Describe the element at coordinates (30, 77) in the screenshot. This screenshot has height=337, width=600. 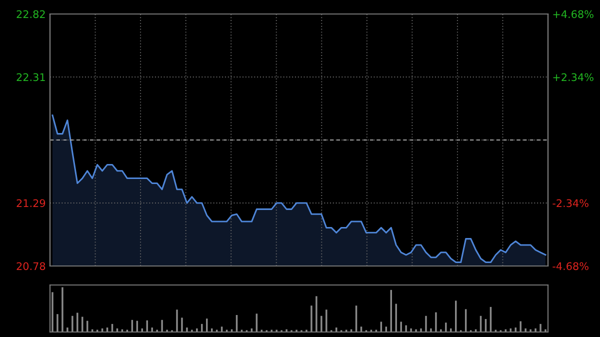
I see `y-tick-label: 22.31` at that location.